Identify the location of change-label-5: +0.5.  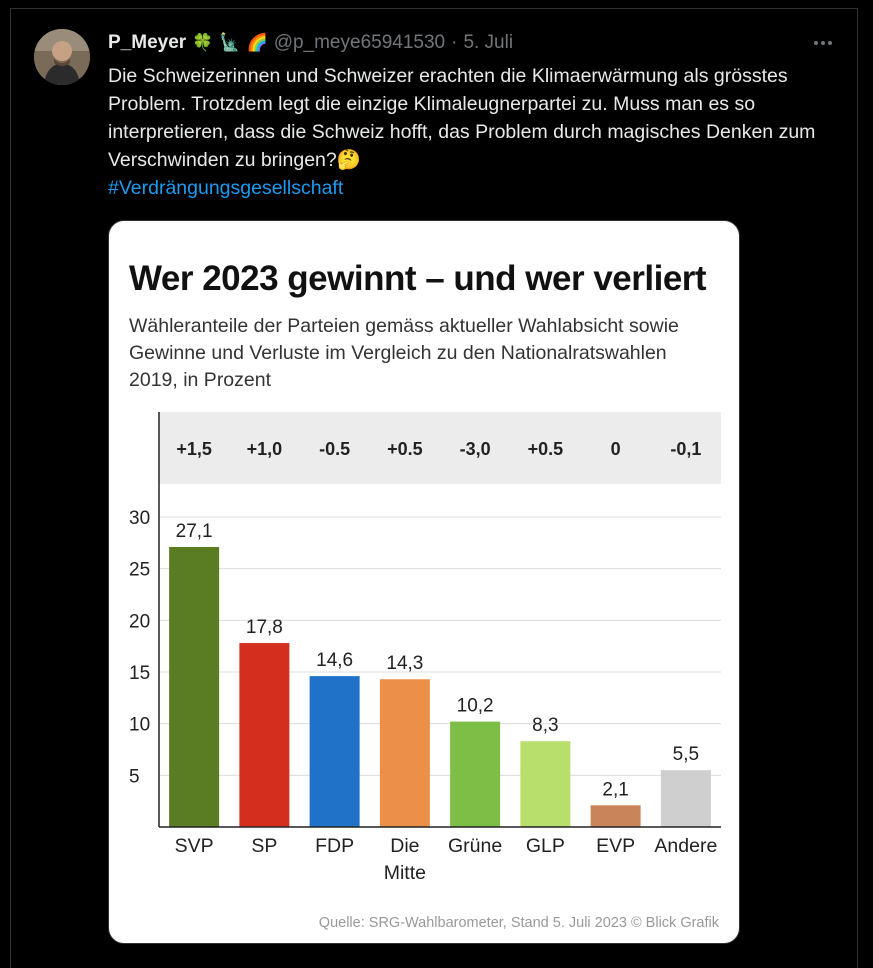
(546, 449).